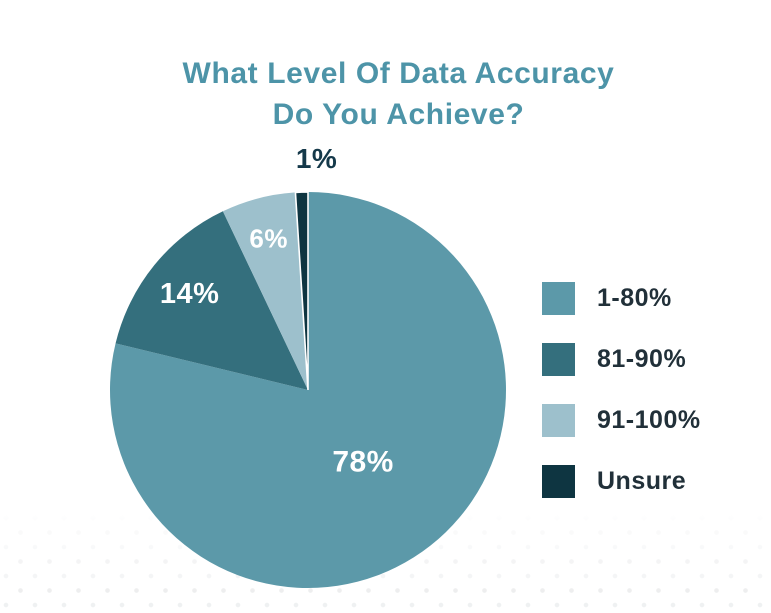 This screenshot has width=771, height=613. What do you see at coordinates (363, 462) in the screenshot?
I see `slice-value-label-78pct: 78%` at bounding box center [363, 462].